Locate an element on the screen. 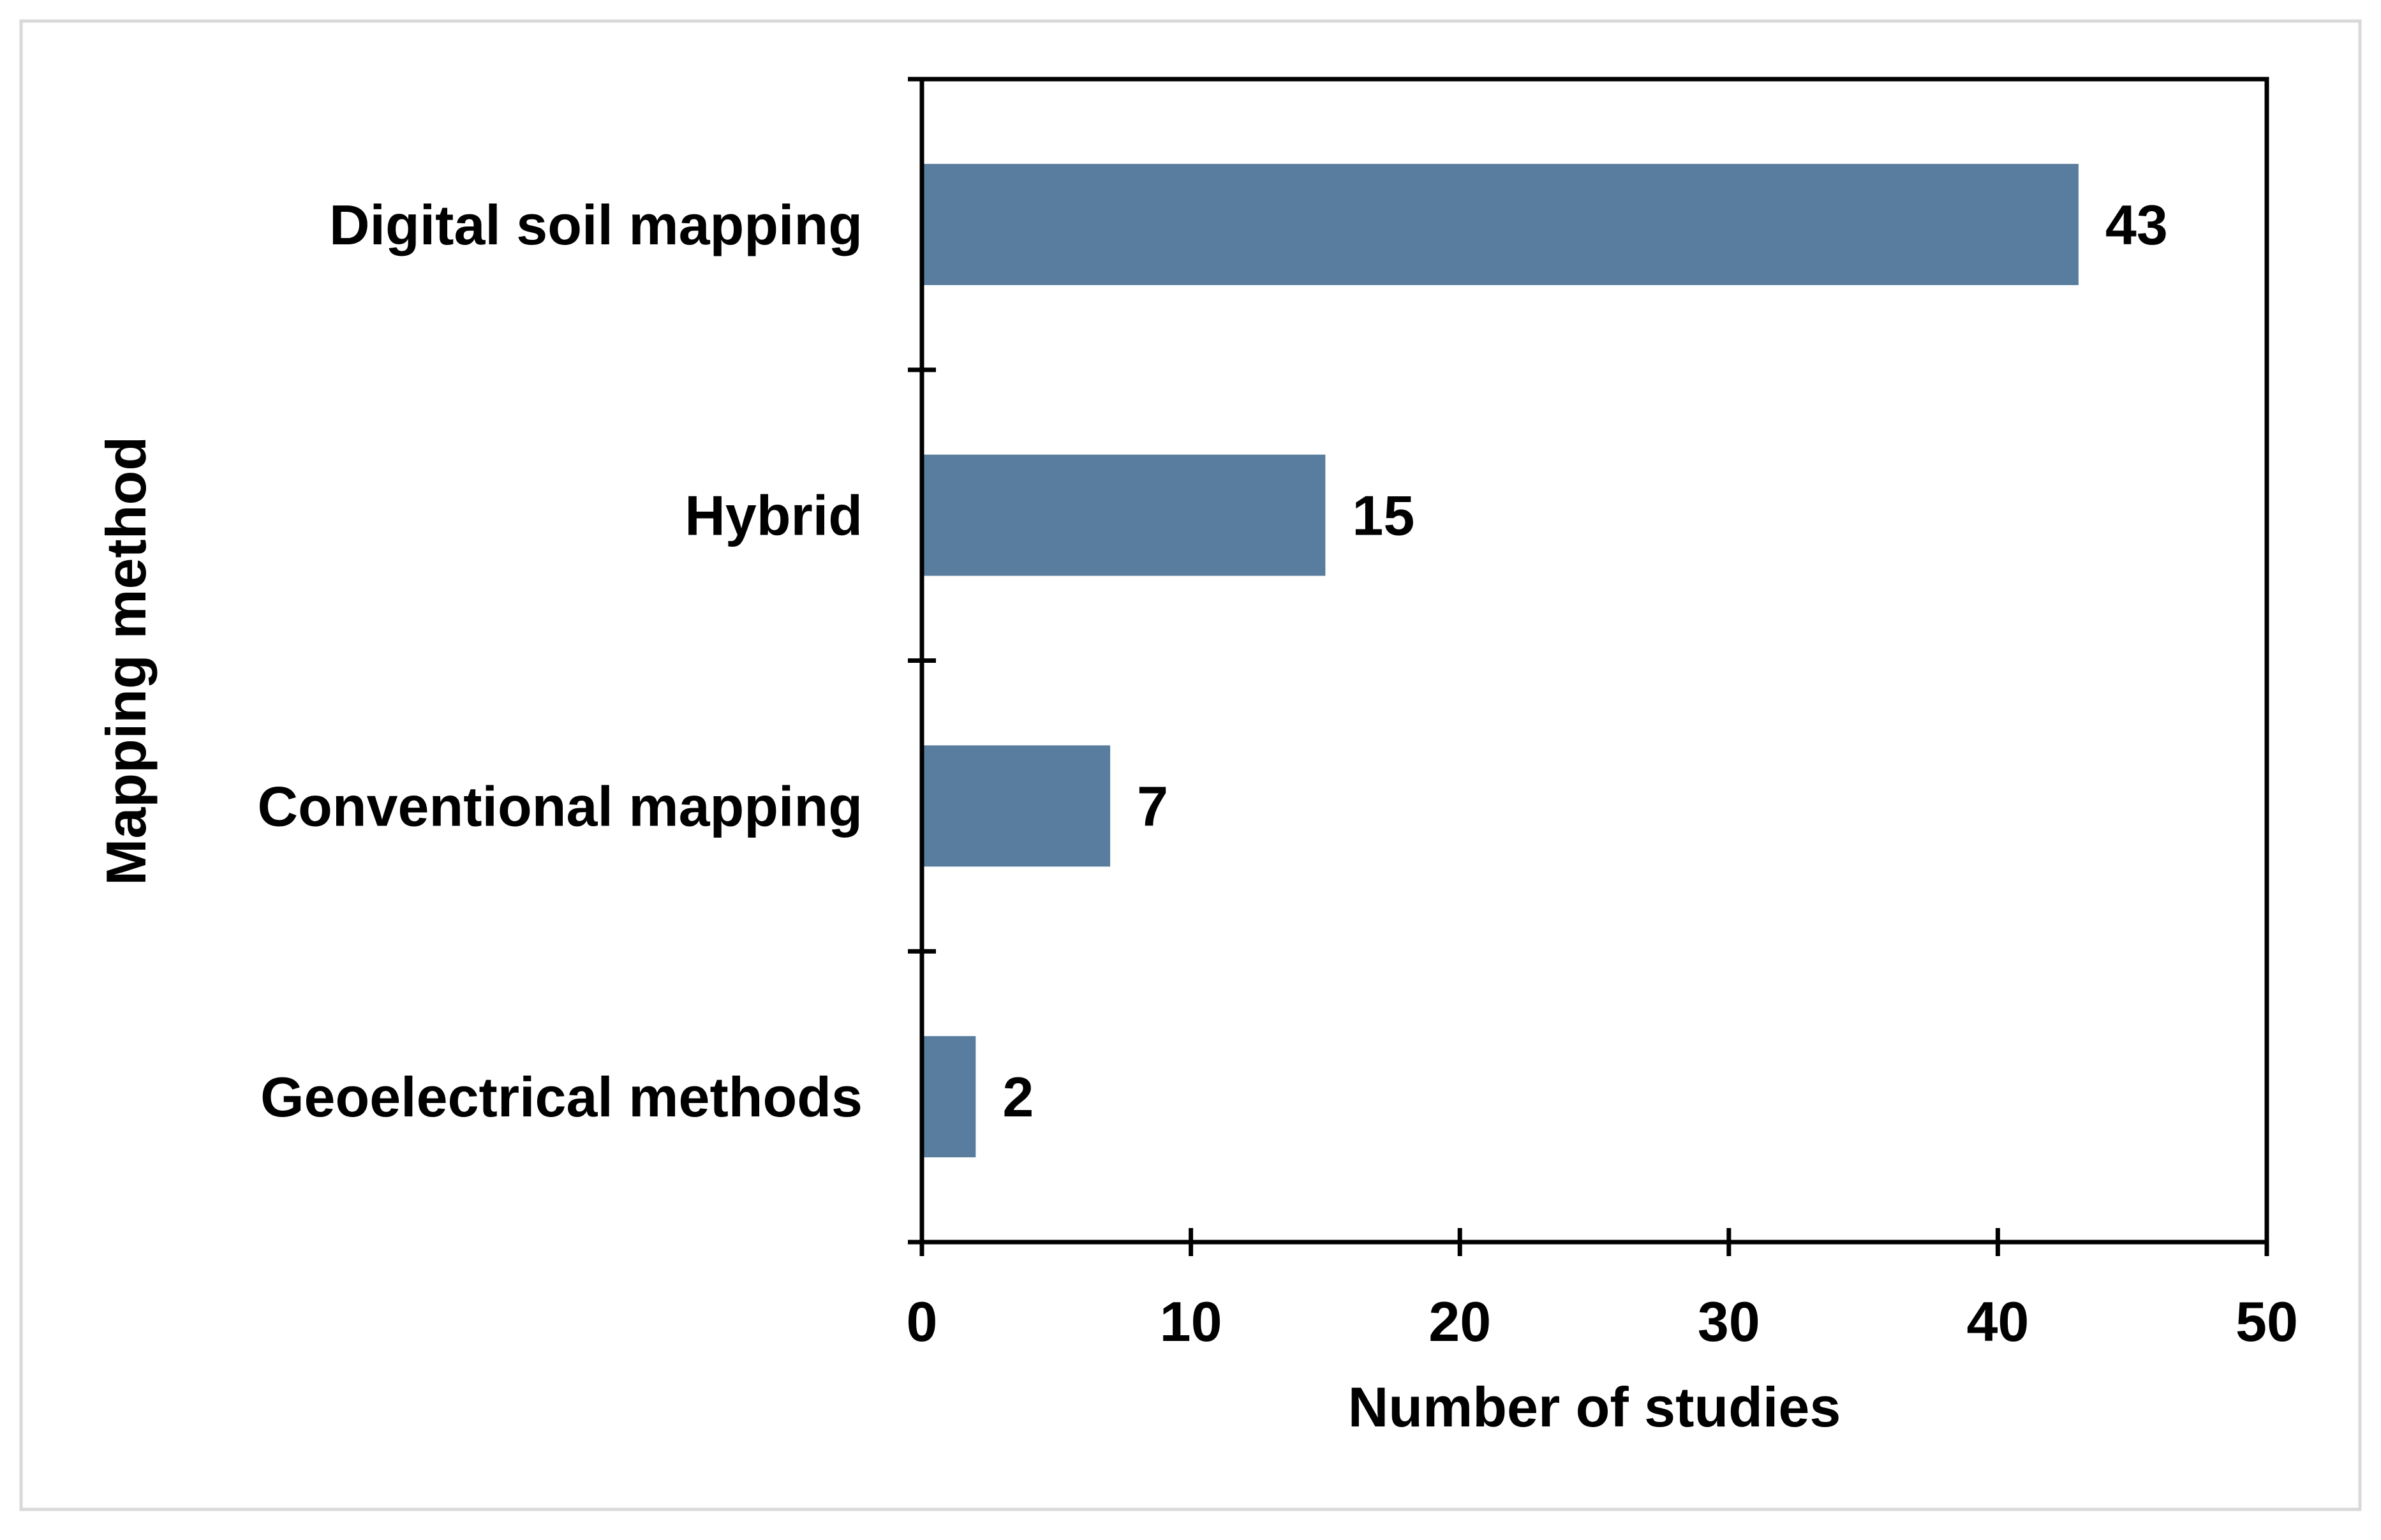 This screenshot has height=1540, width=2381. y-tick-label: Digital soil mapping is located at coordinates (596, 224).